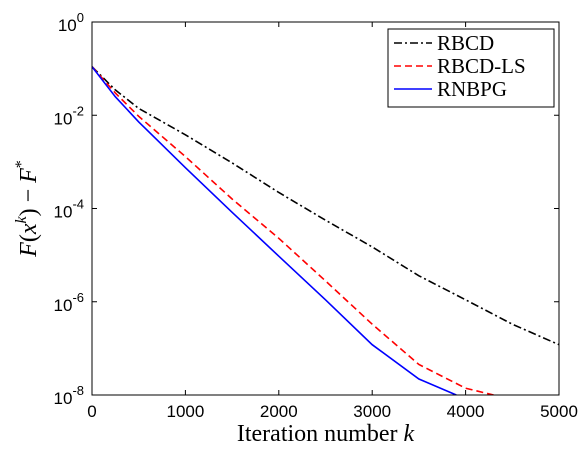 Image resolution: width=586 pixels, height=449 pixels. What do you see at coordinates (91, 411) in the screenshot?
I see `x-tick-label: 0` at bounding box center [91, 411].